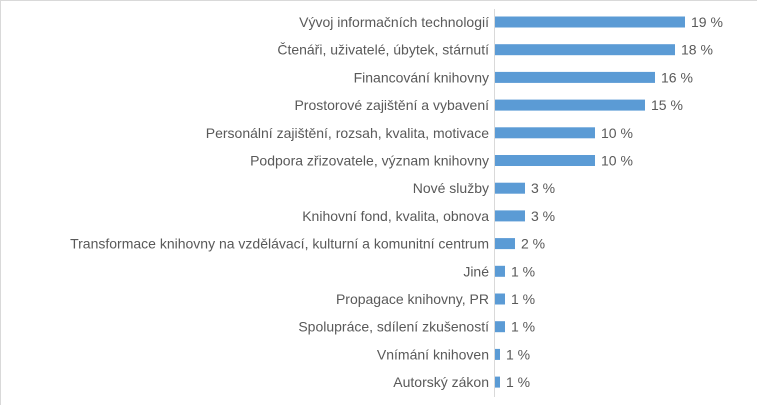 This screenshot has height=405, width=757. What do you see at coordinates (421, 77) in the screenshot?
I see `category-label: Financování knihovny` at bounding box center [421, 77].